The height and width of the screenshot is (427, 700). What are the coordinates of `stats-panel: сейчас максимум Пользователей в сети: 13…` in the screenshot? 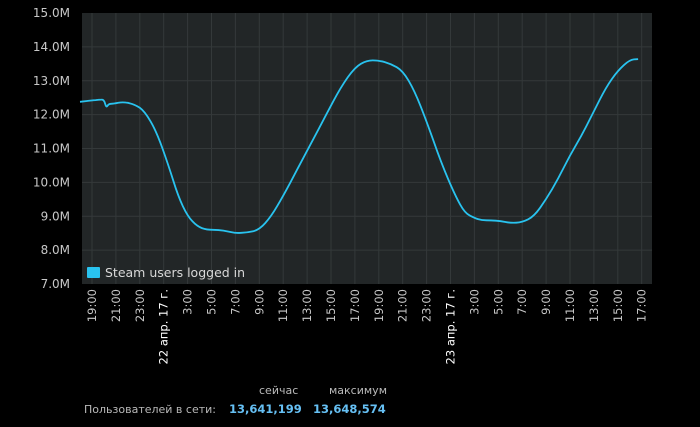 It's located at (350, 403).